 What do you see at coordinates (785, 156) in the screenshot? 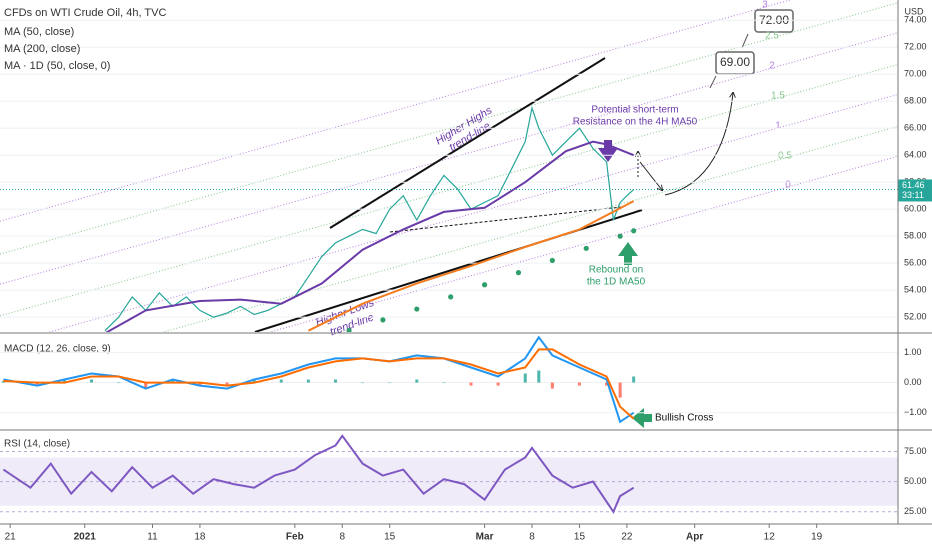
I see `fib-label: 0.5` at bounding box center [785, 156].